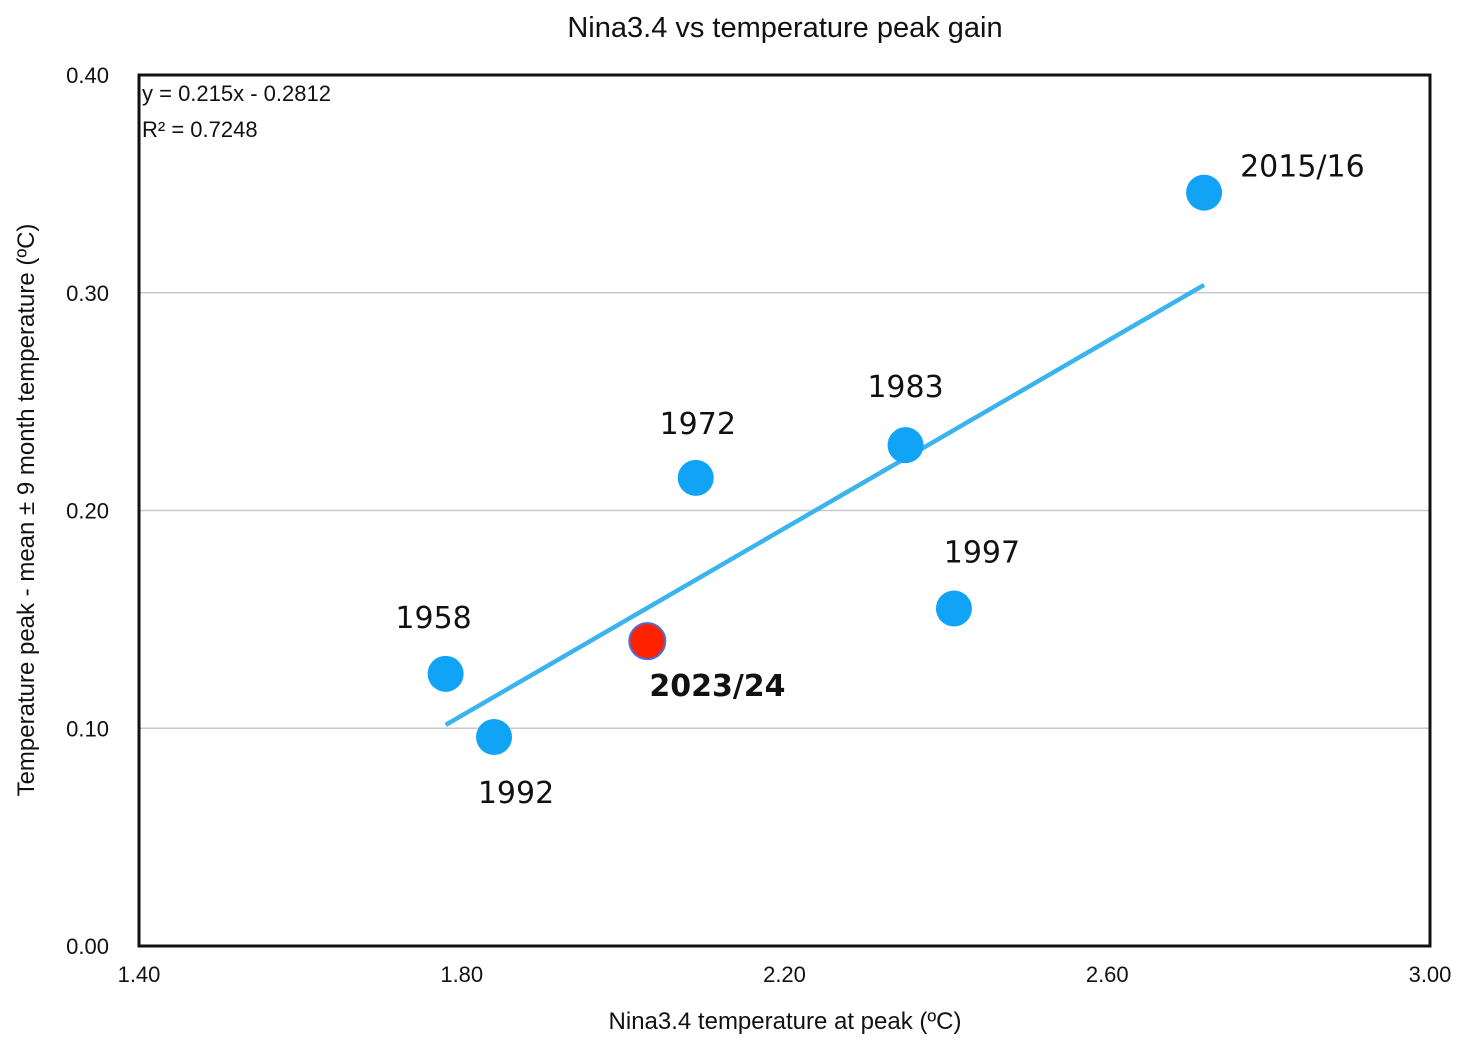  Describe the element at coordinates (200, 129) in the screenshot. I see `trendline-r-squared: R² = 0.7248` at that location.